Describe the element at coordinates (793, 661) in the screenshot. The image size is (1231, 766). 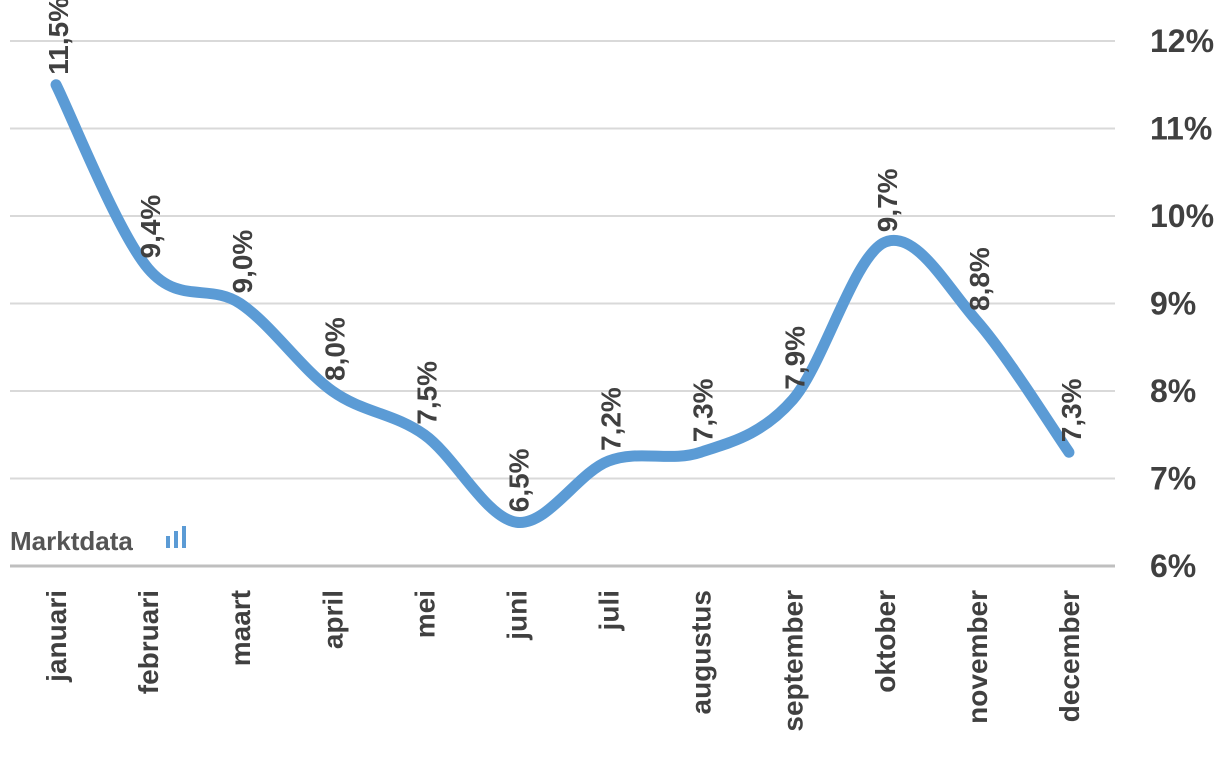
I see `x-tick-label: september` at that location.